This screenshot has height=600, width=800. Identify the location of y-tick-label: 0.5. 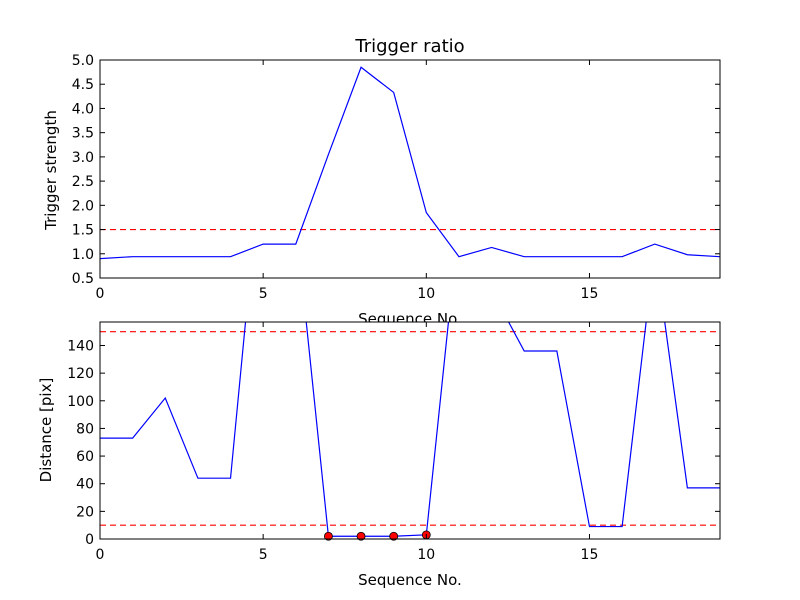
(83, 279).